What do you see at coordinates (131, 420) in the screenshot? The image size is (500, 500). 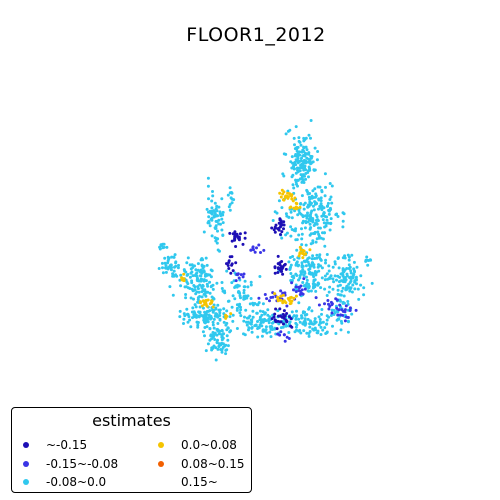 I see `legend-title: estimates` at bounding box center [131, 420].